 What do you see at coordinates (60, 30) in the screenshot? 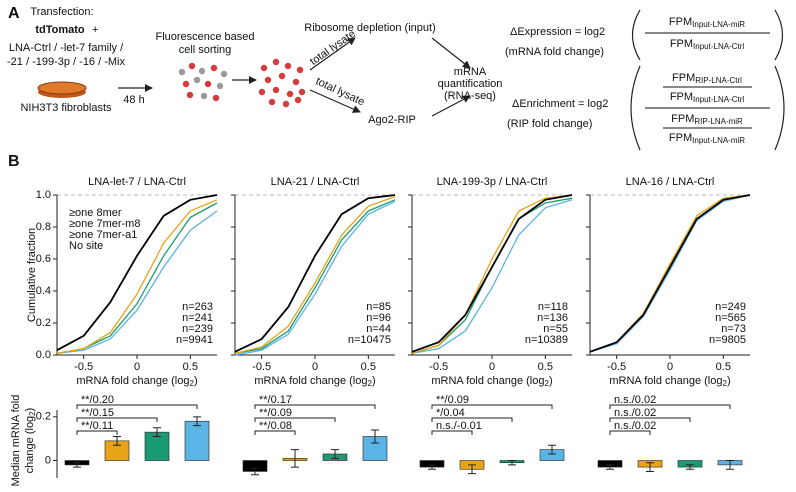
I see `reporter: tdTomato` at bounding box center [60, 30].